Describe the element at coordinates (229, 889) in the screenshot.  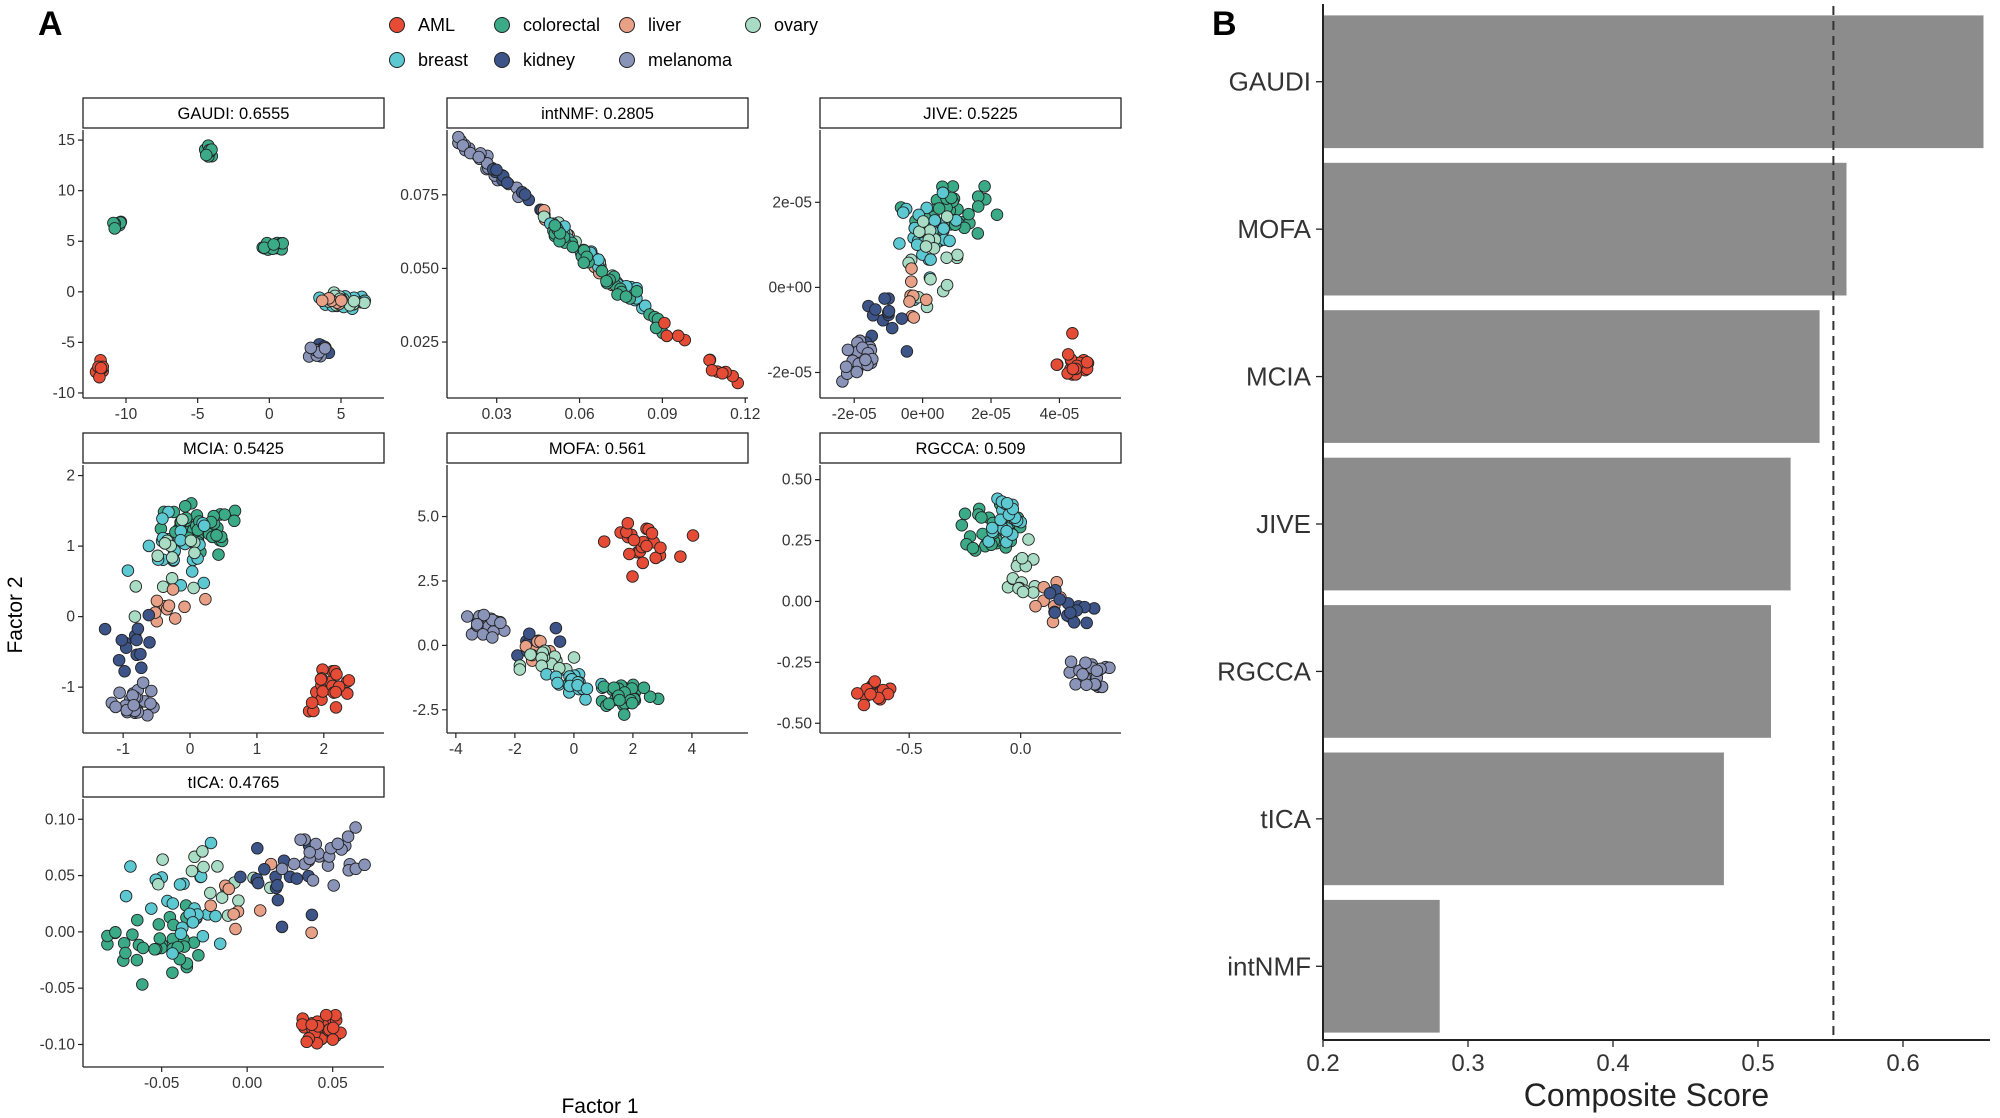
I see `point-liver` at that location.